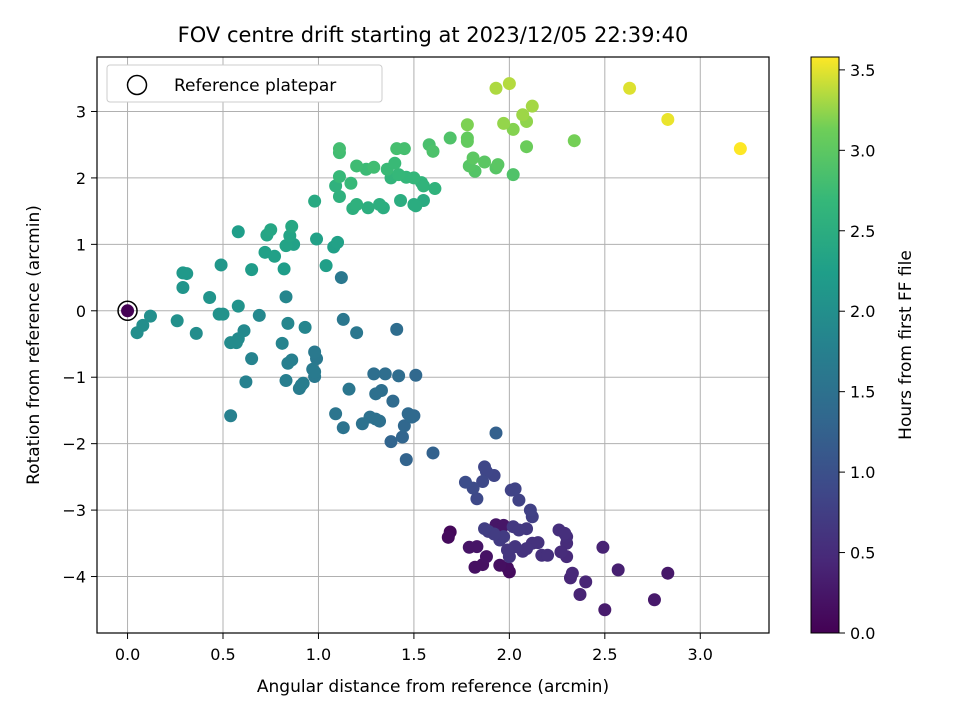 The width and height of the screenshot is (960, 720). I want to click on legend-box, so click(244, 83).